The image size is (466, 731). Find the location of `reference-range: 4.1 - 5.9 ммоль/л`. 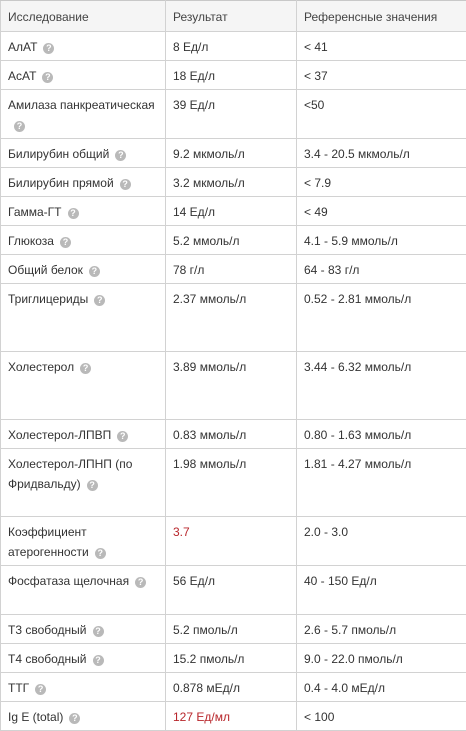

reference-range: 4.1 - 5.9 ммоль/л is located at coordinates (381, 240).